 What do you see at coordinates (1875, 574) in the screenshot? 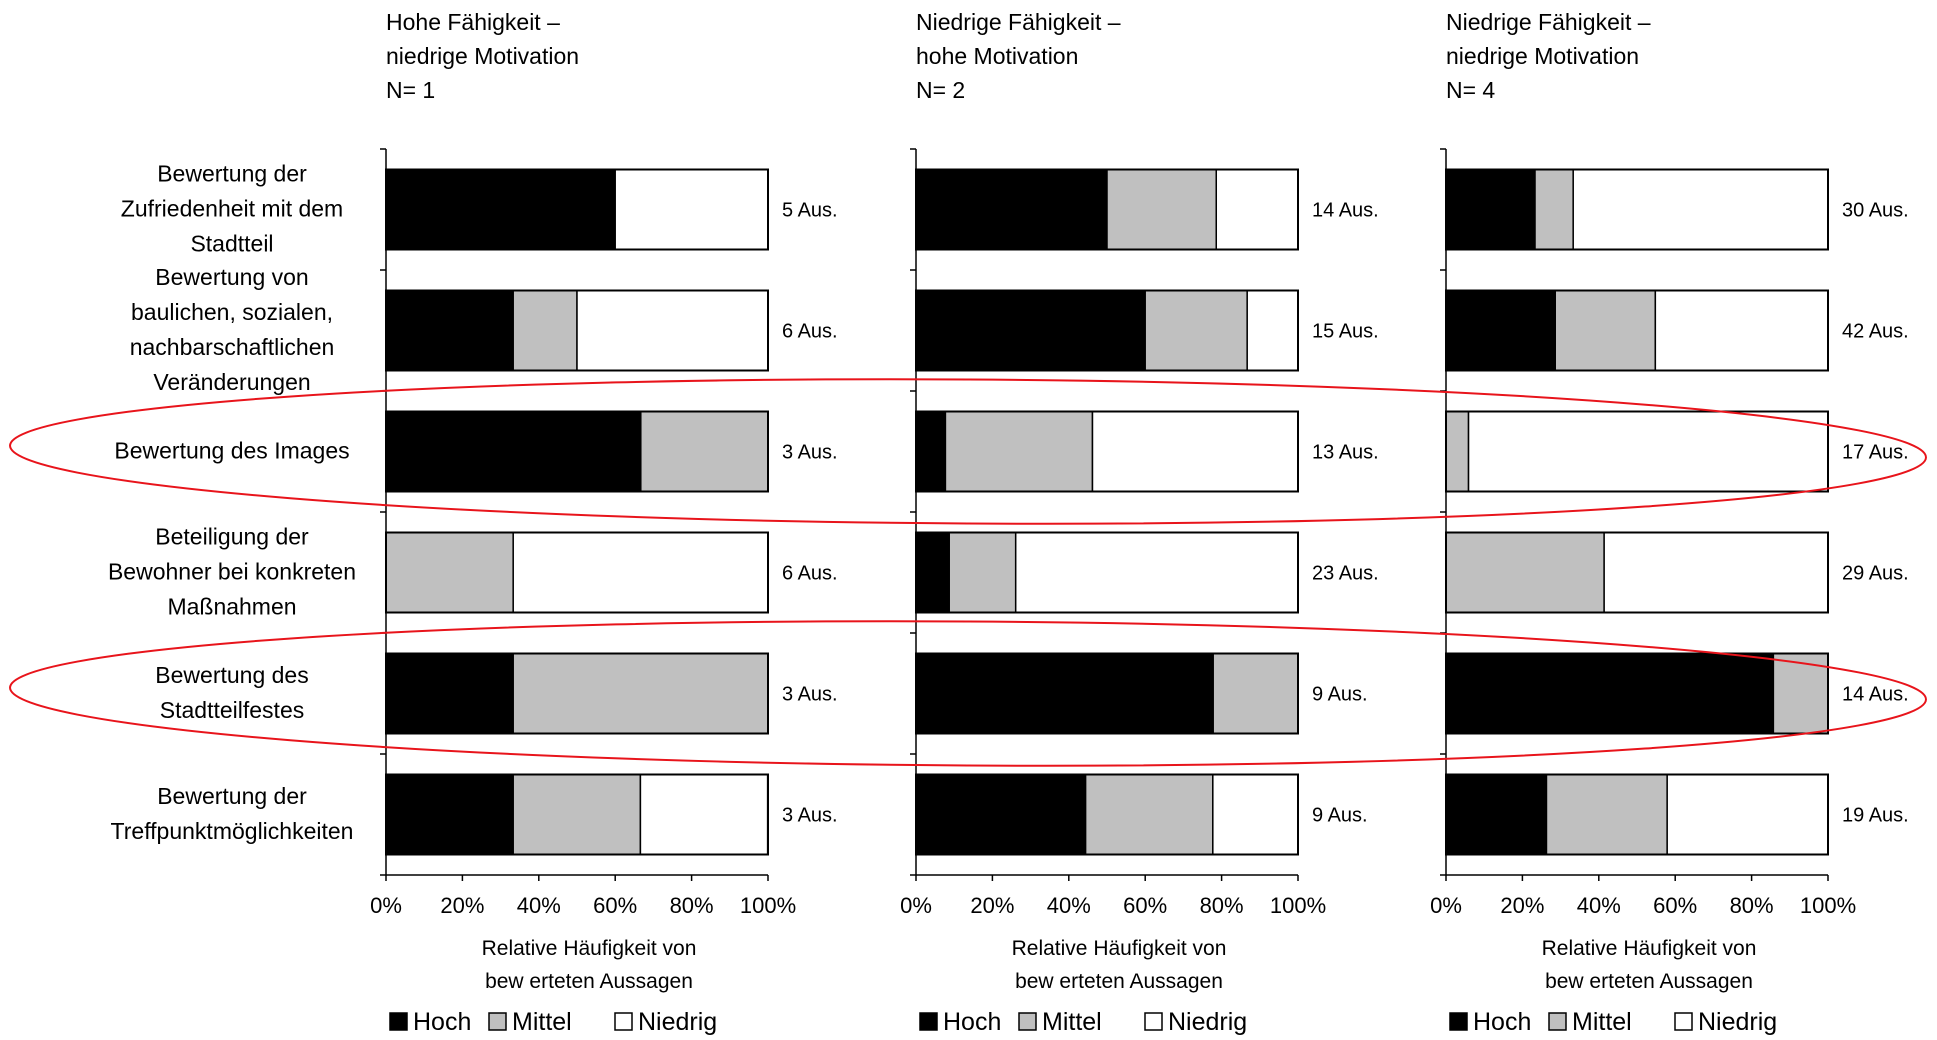
I see `bar-count-label: 29 Aus.` at bounding box center [1875, 574].